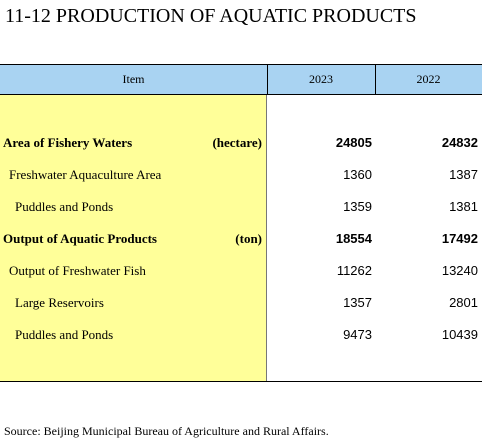  Describe the element at coordinates (463, 174) in the screenshot. I see `cell-value: 1387` at that location.